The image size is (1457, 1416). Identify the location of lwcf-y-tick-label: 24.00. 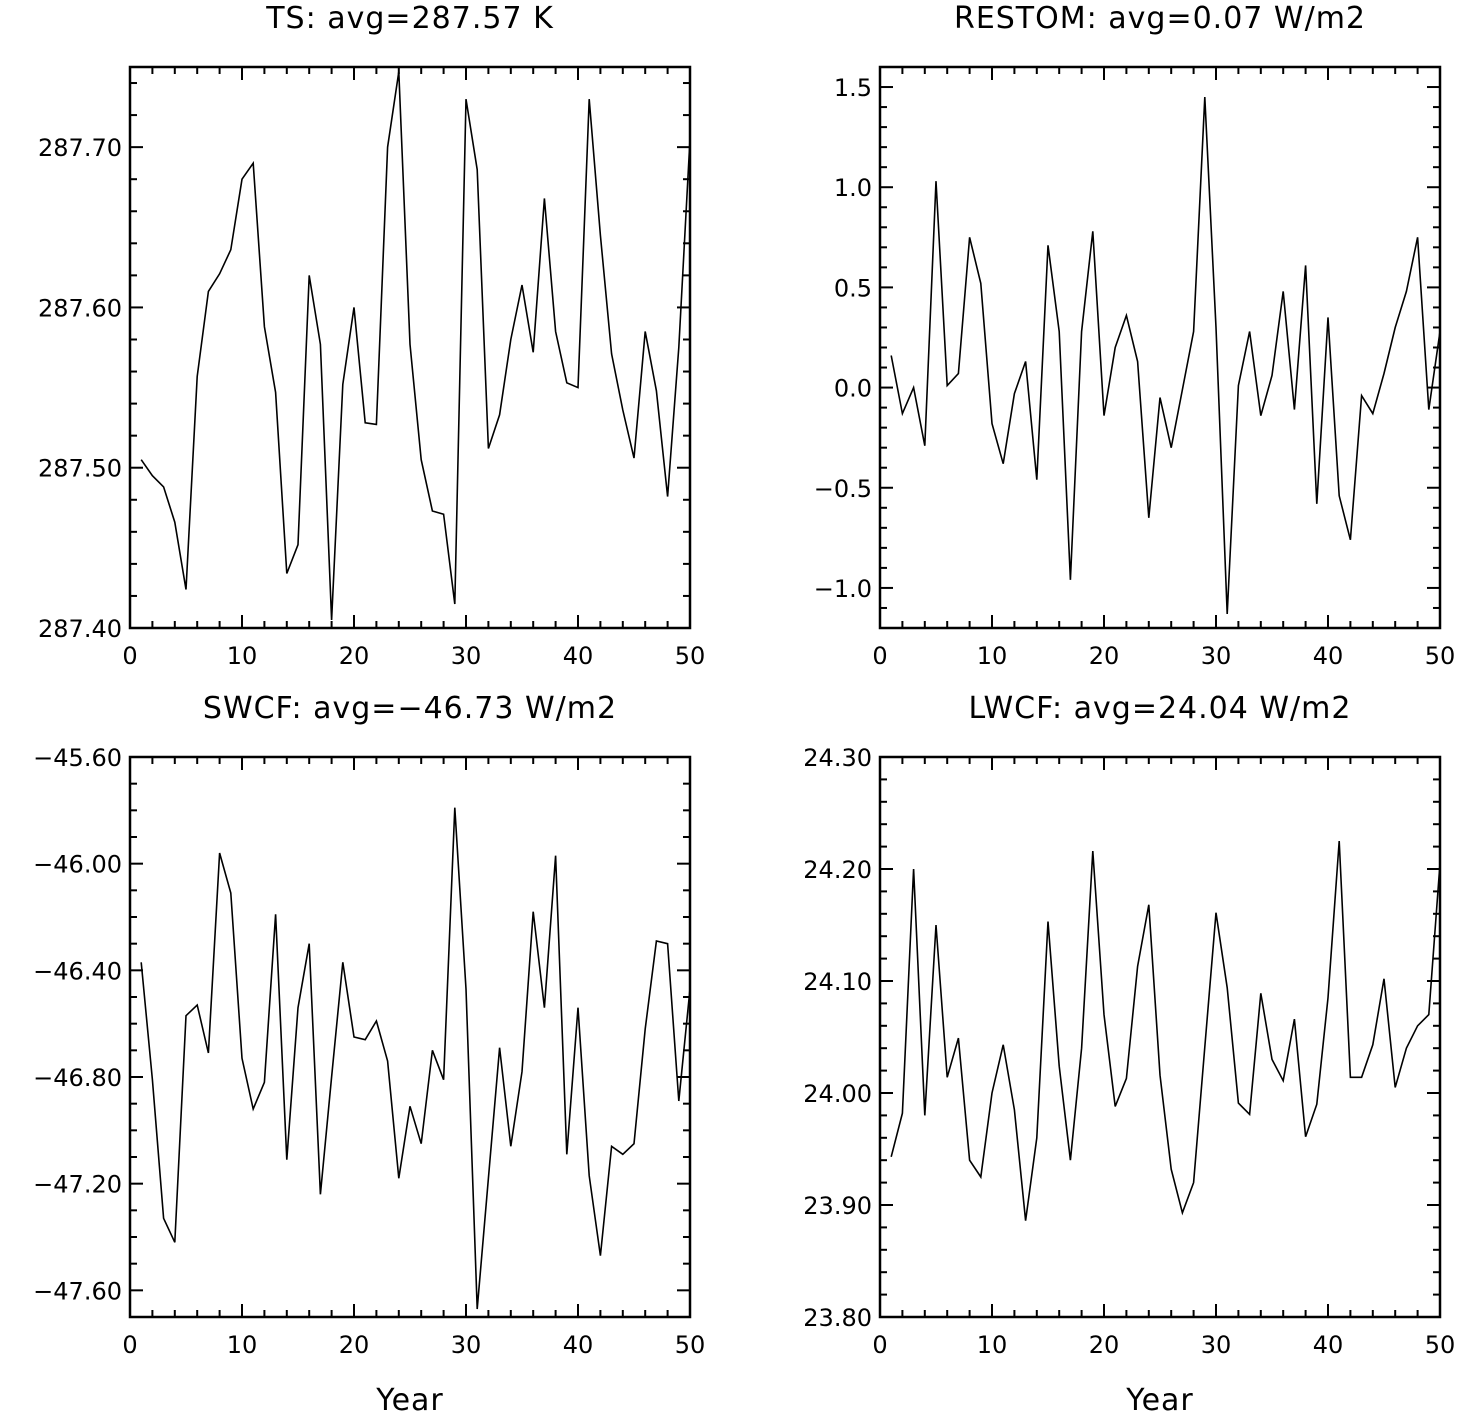
(837, 1094).